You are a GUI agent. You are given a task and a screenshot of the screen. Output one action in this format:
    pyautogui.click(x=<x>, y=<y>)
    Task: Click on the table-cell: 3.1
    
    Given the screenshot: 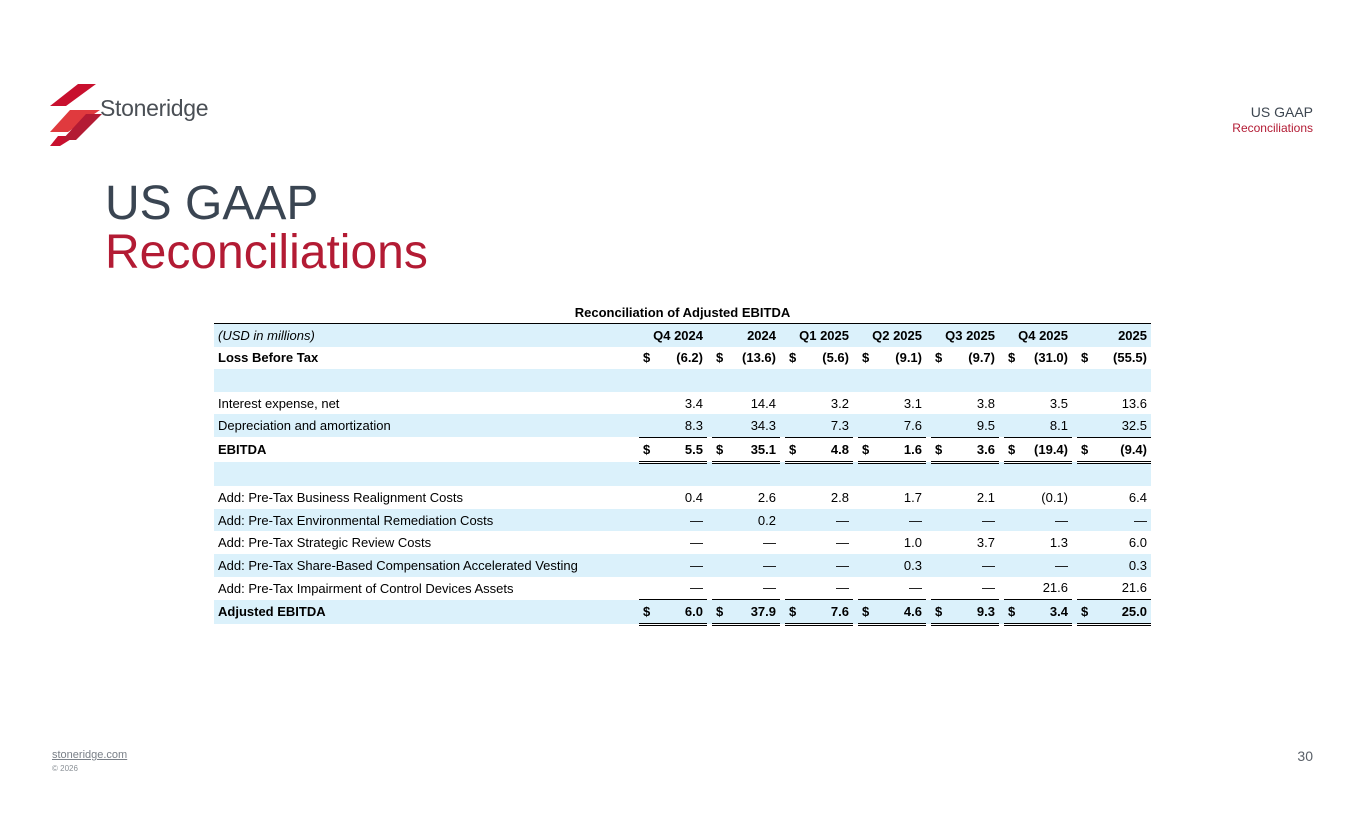 What is the action you would take?
    pyautogui.click(x=892, y=403)
    